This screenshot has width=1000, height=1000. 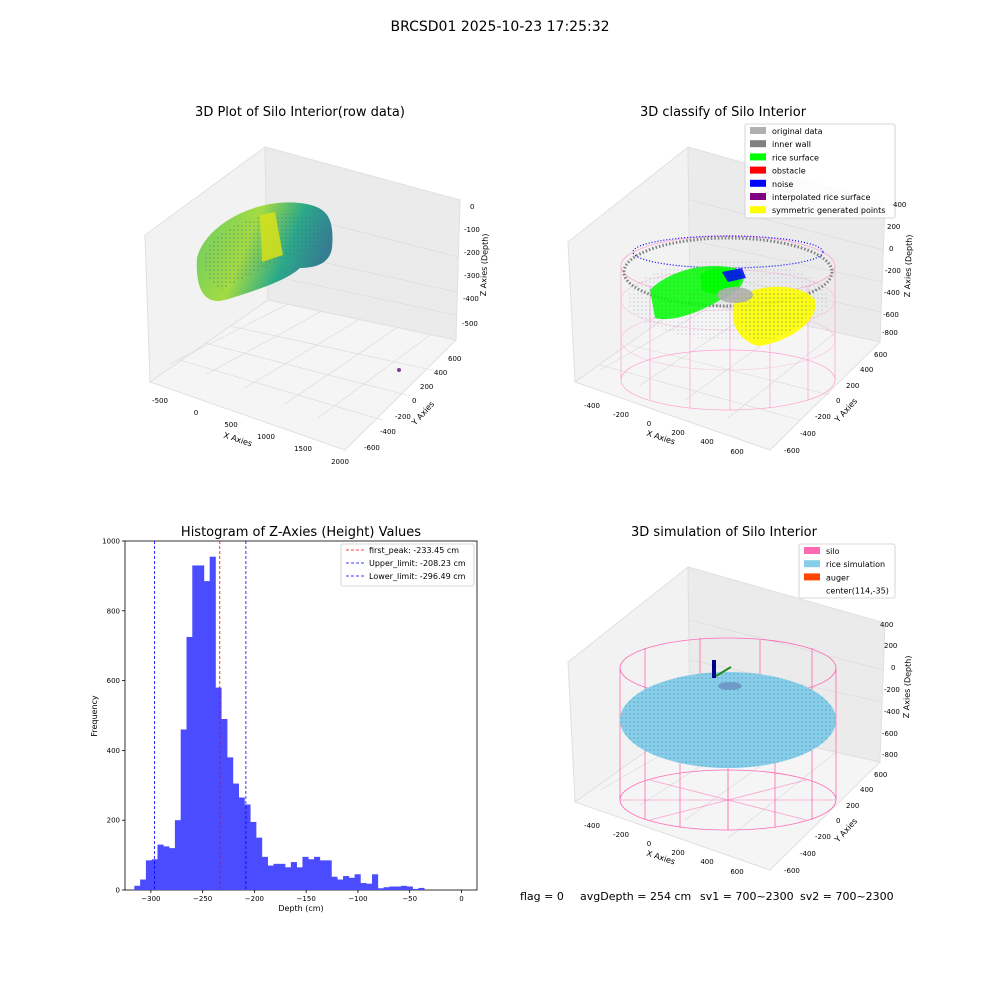 I want to click on raw-point-cloud, so click(x=298, y=287).